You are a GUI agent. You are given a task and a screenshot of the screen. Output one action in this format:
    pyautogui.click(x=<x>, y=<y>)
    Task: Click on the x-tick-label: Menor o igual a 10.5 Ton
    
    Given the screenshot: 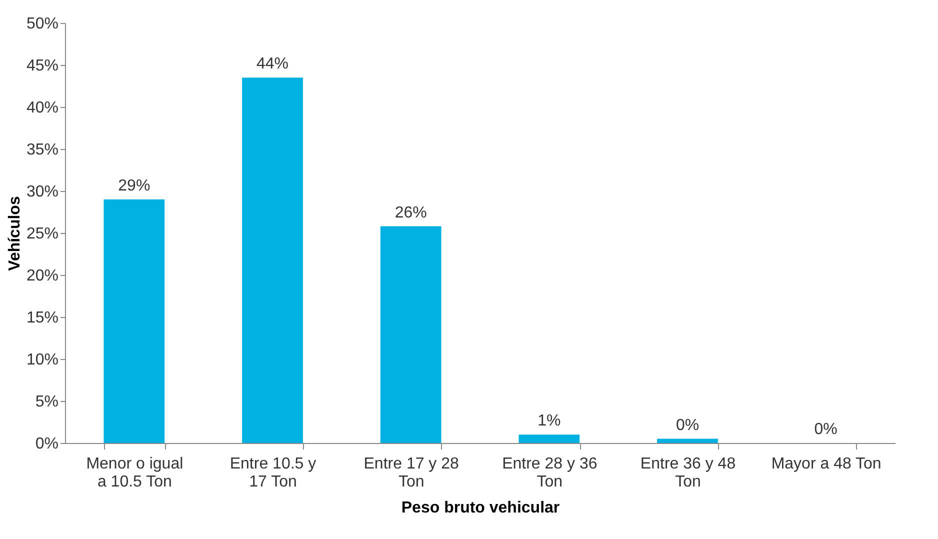 What is the action you would take?
    pyautogui.click(x=135, y=473)
    